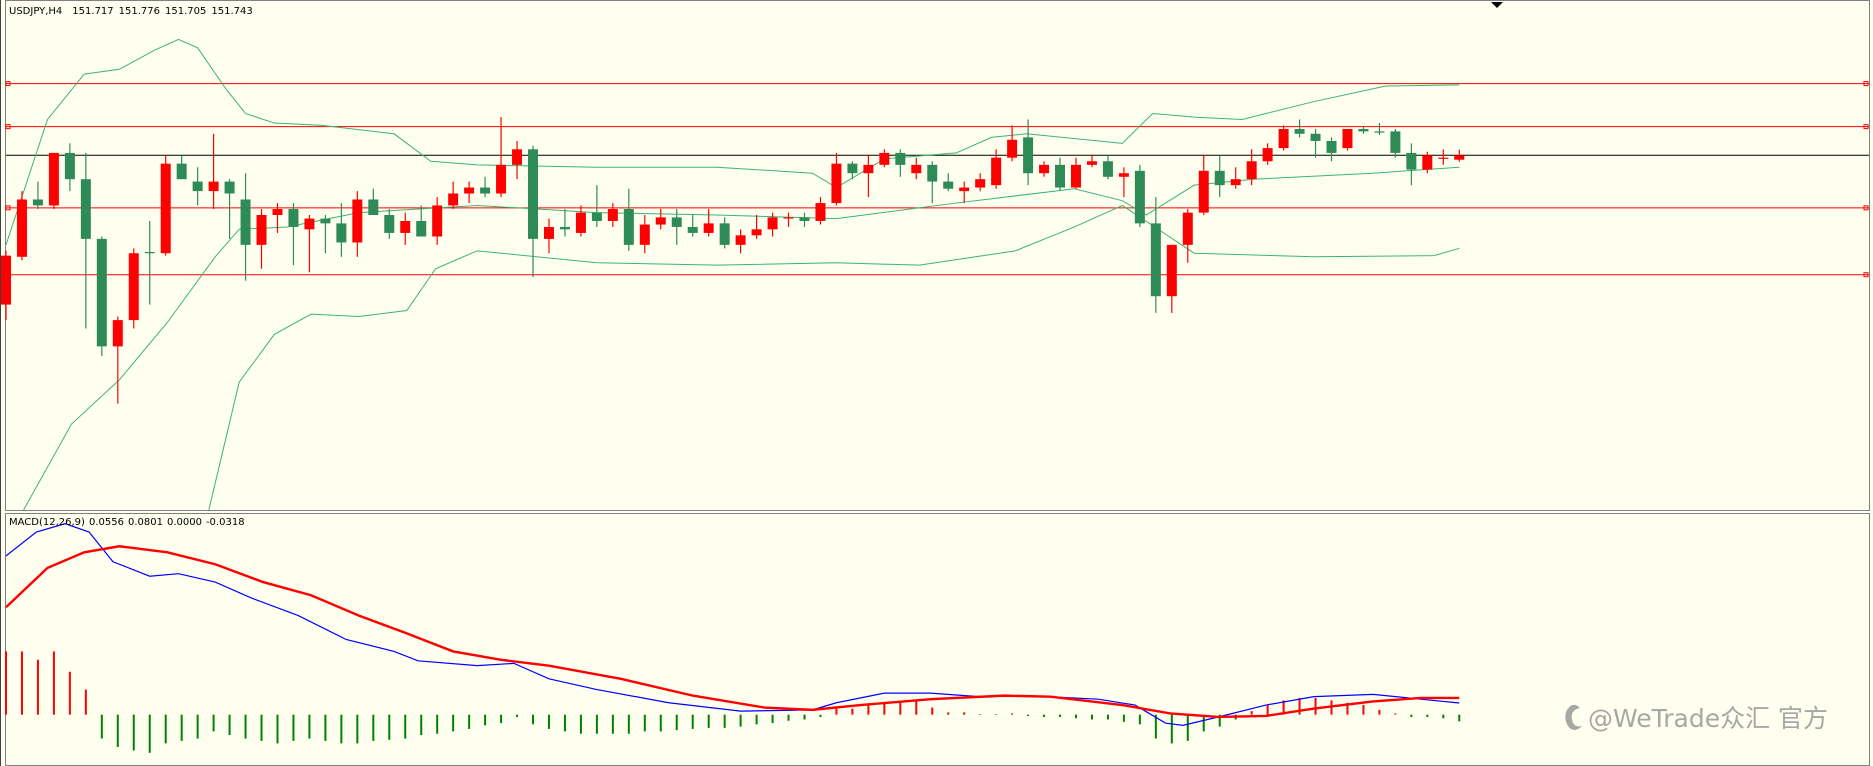 This screenshot has height=766, width=1873. I want to click on macd-header: MACD(12,26,9) 0.0556 0.0801 0.0000 -0.0318, so click(127, 522).